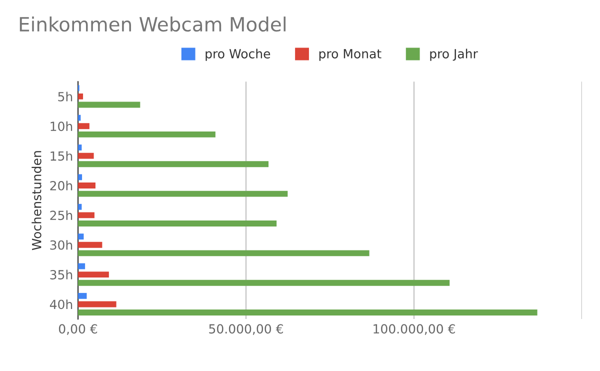 The width and height of the screenshot is (600, 371). What do you see at coordinates (37, 200) in the screenshot?
I see `y-axis-title: Wochenstunden` at bounding box center [37, 200].